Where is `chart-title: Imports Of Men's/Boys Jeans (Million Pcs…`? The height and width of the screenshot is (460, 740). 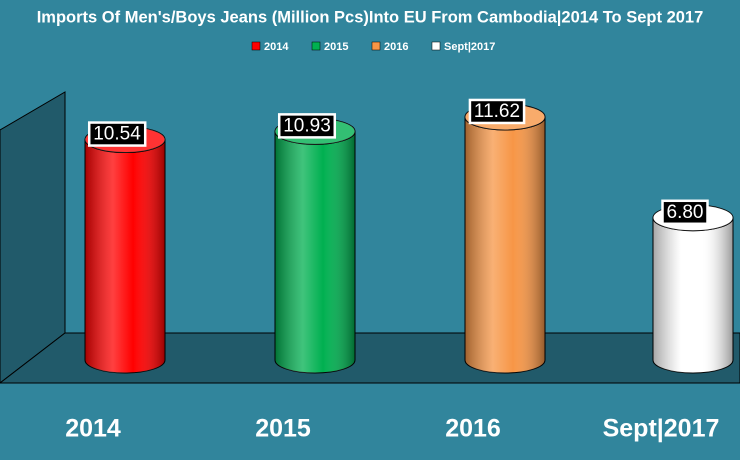
chart-title: Imports Of Men's/Boys Jeans (Million Pcs… is located at coordinates (370, 17).